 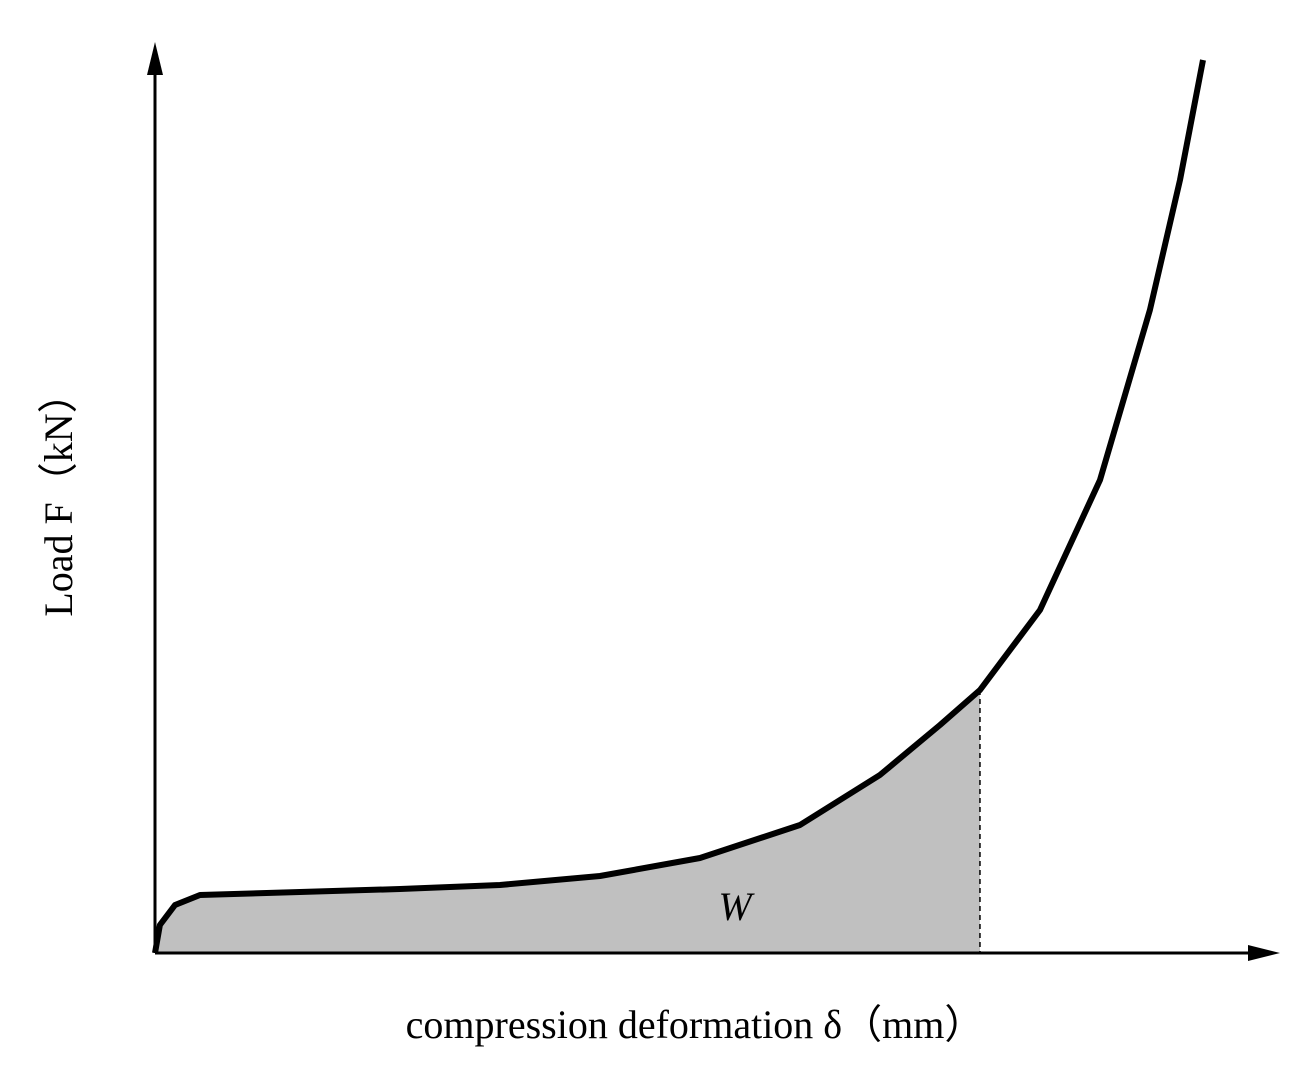 I want to click on y-axis-arrow, so click(x=155, y=58).